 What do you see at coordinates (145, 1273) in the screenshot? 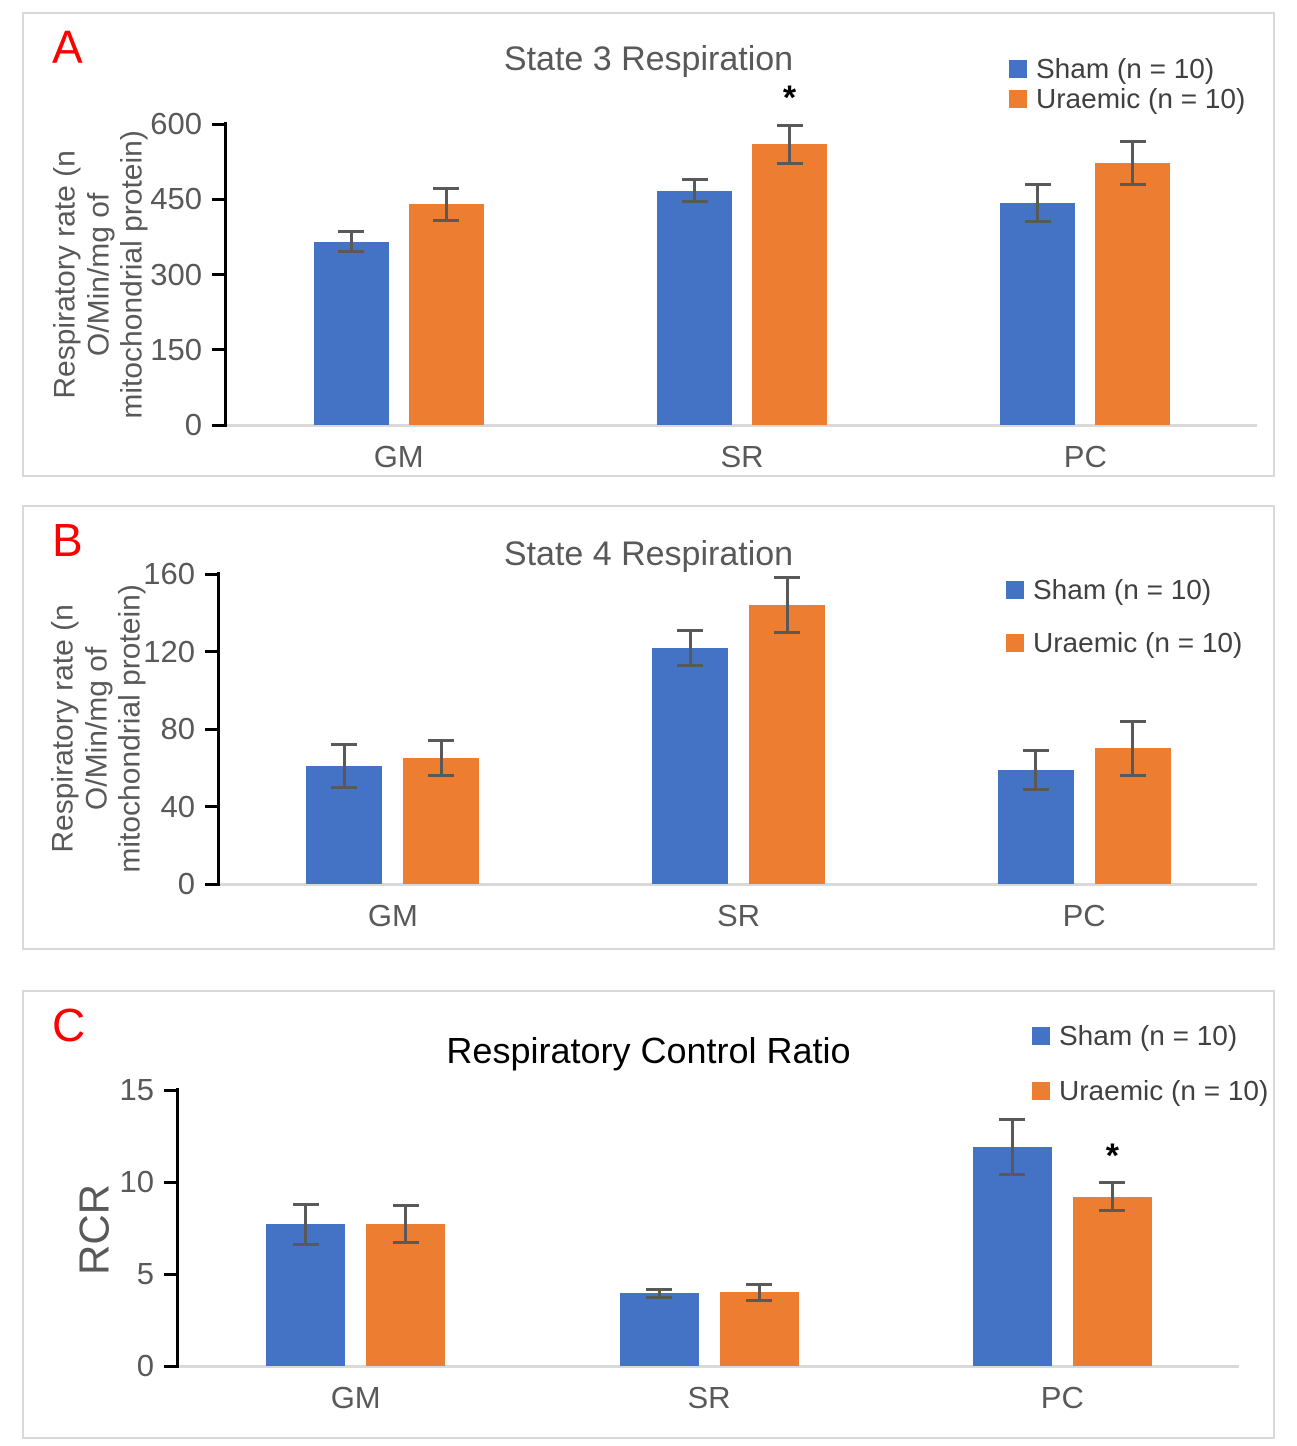
I see `y-tick-label-5: 5` at bounding box center [145, 1273].